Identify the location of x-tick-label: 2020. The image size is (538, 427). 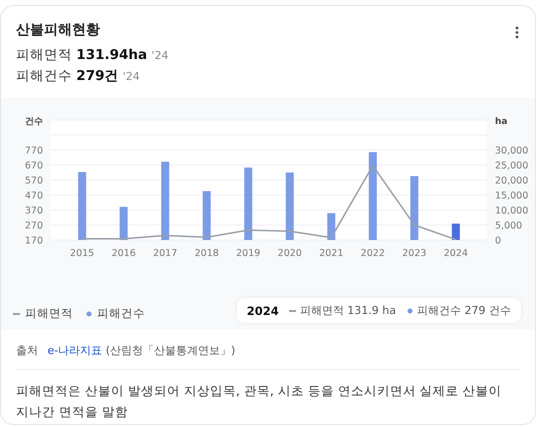
(290, 253).